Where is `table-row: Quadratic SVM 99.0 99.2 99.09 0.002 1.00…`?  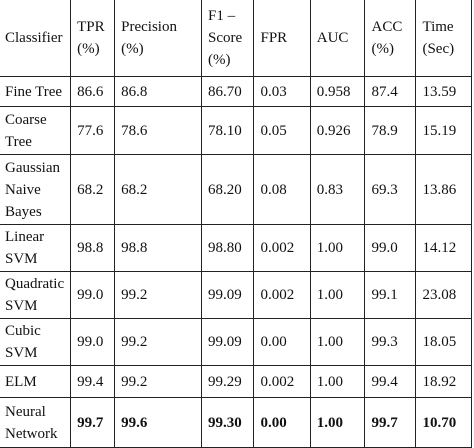 table-row: Quadratic SVM 99.0 99.2 99.09 0.002 1.00… is located at coordinates (236, 295).